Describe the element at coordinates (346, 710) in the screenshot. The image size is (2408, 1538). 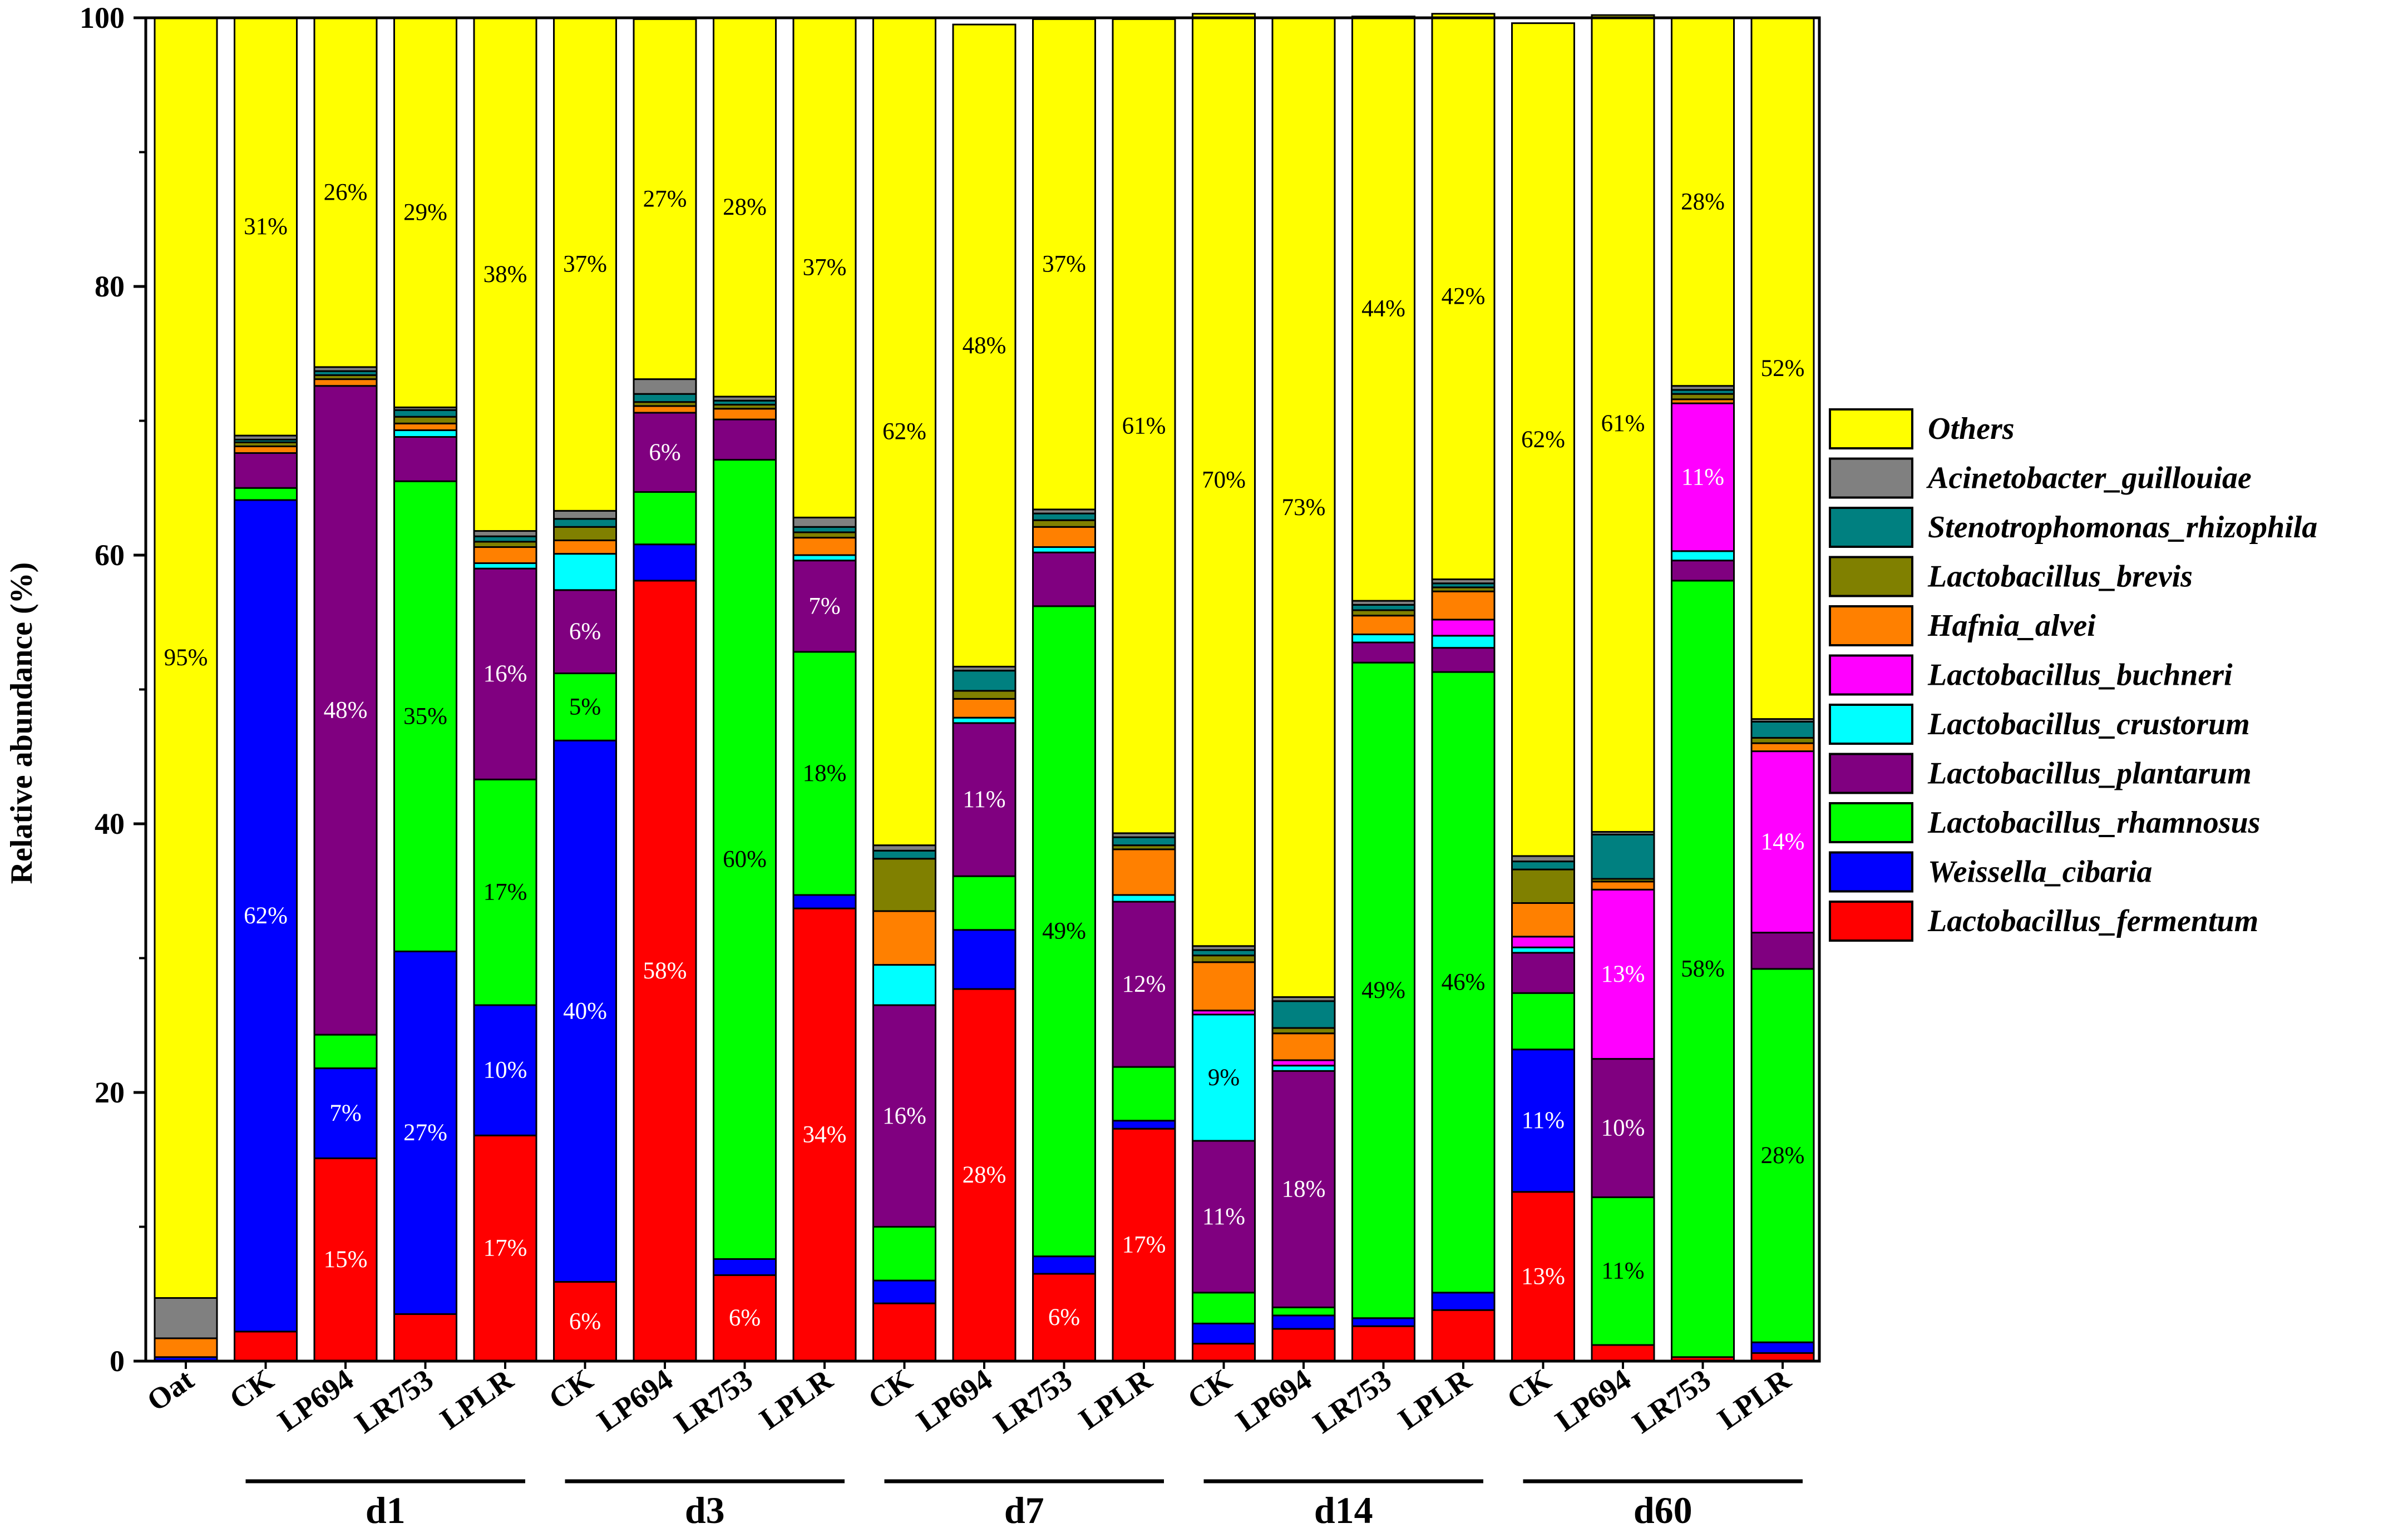
I see `data-label-2-lactobacillus-plantarum: 48%` at that location.